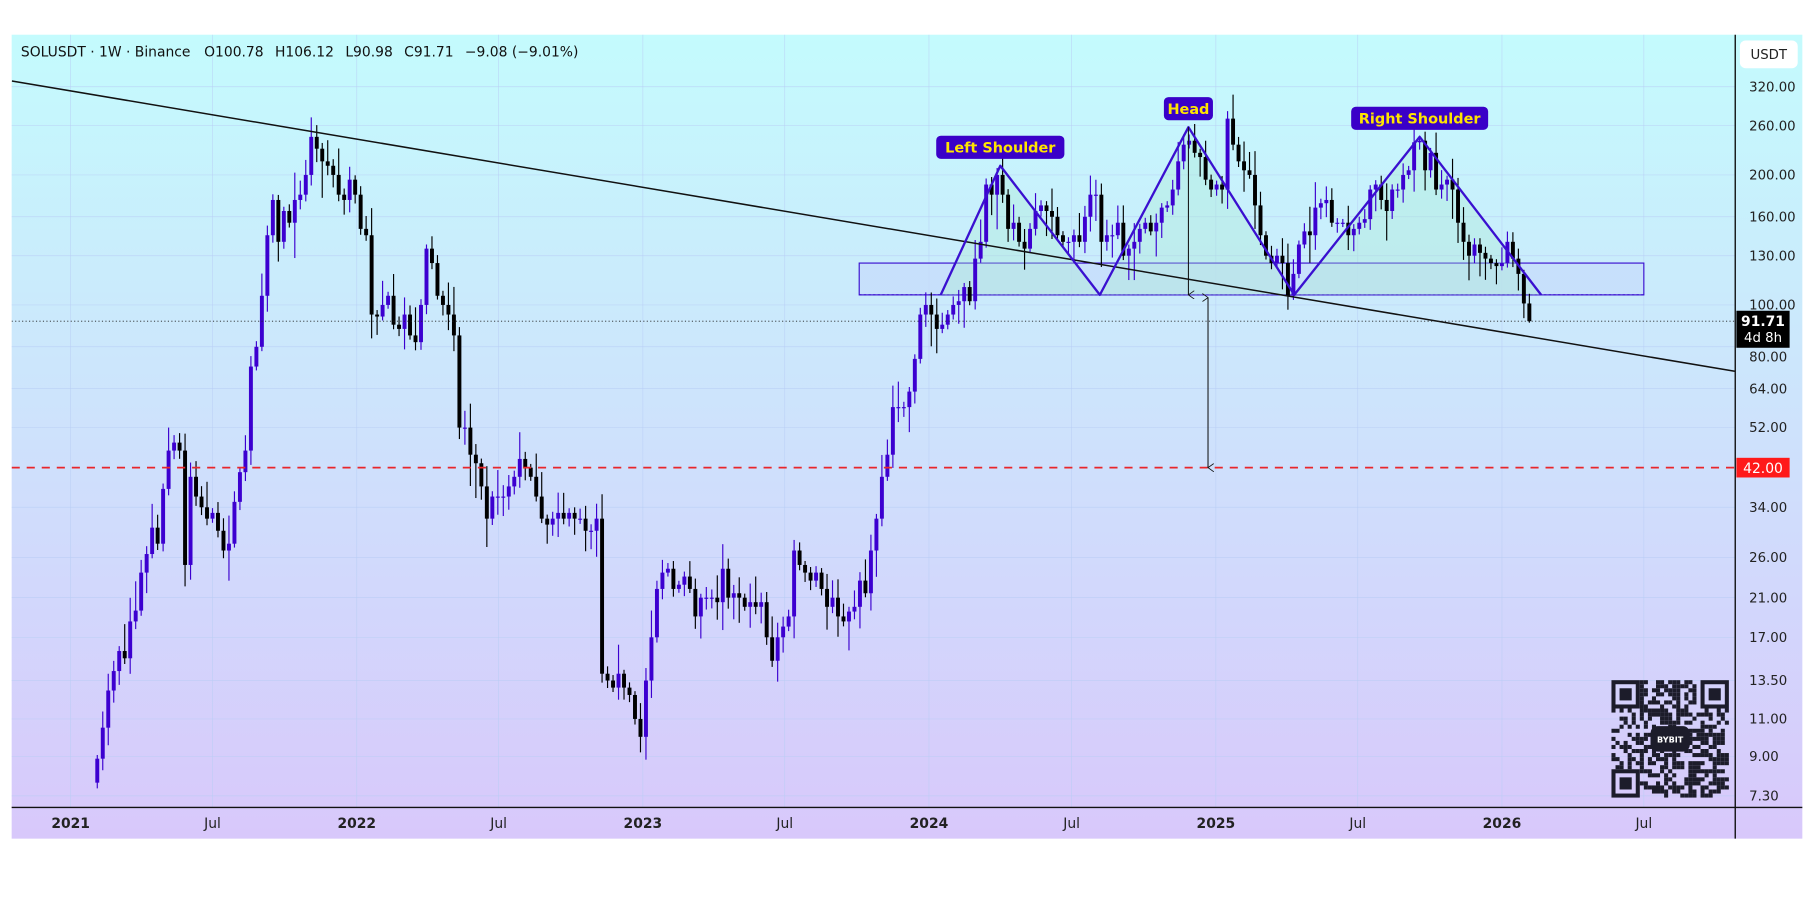 This screenshot has height=915, width=1814. What do you see at coordinates (1643, 824) in the screenshot?
I see `time-tick-label: Jul` at bounding box center [1643, 824].